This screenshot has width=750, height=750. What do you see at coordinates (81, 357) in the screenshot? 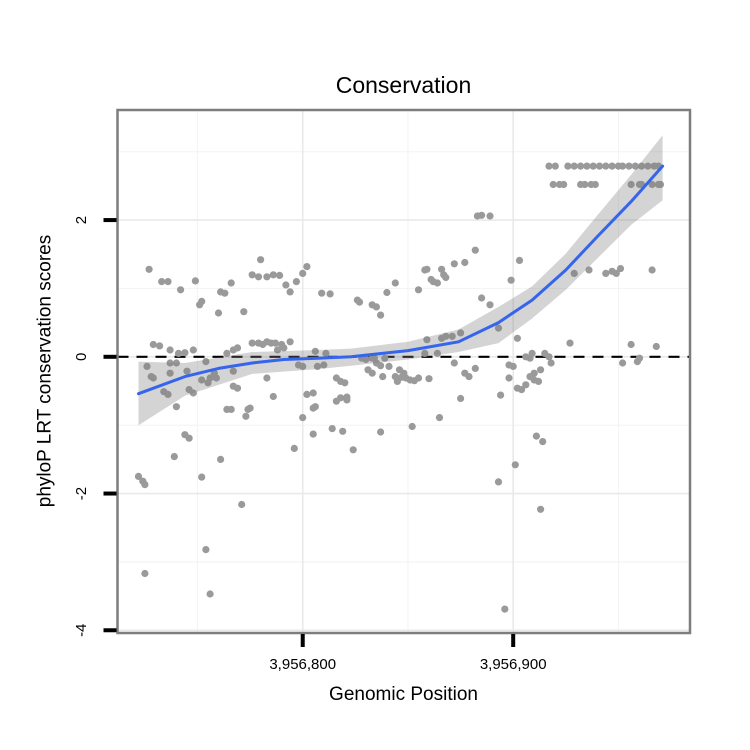
I see `y-tick-label: 0` at bounding box center [81, 357].